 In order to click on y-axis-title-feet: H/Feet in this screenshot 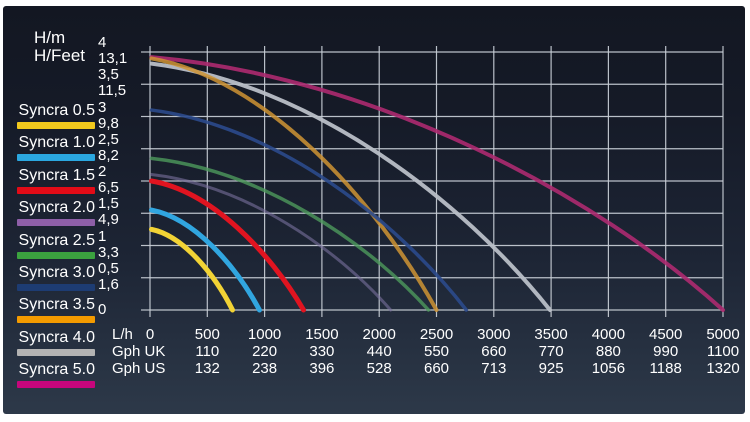, I will do `click(60, 55)`.